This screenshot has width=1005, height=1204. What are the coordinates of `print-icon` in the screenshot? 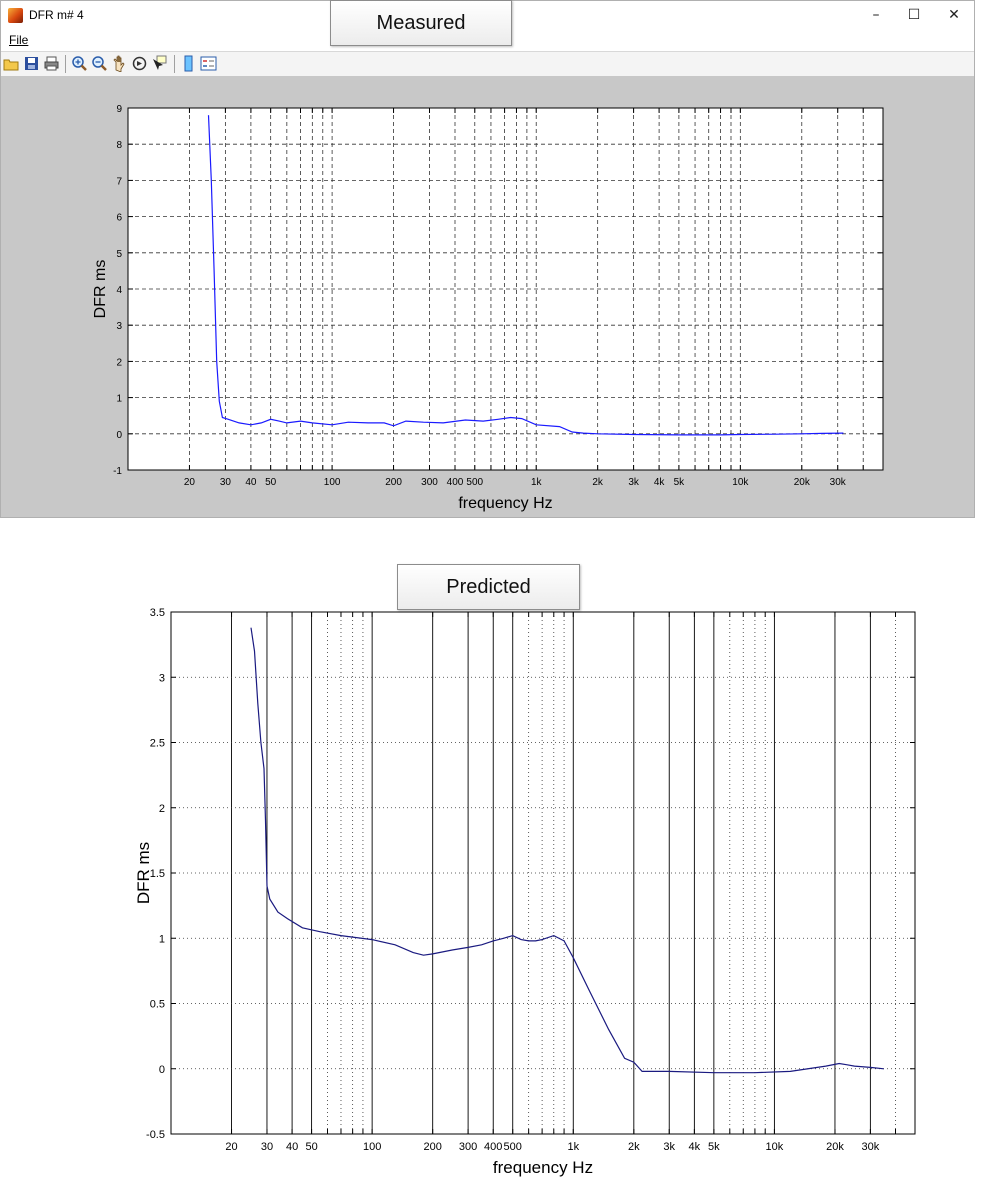 It's located at (51, 63).